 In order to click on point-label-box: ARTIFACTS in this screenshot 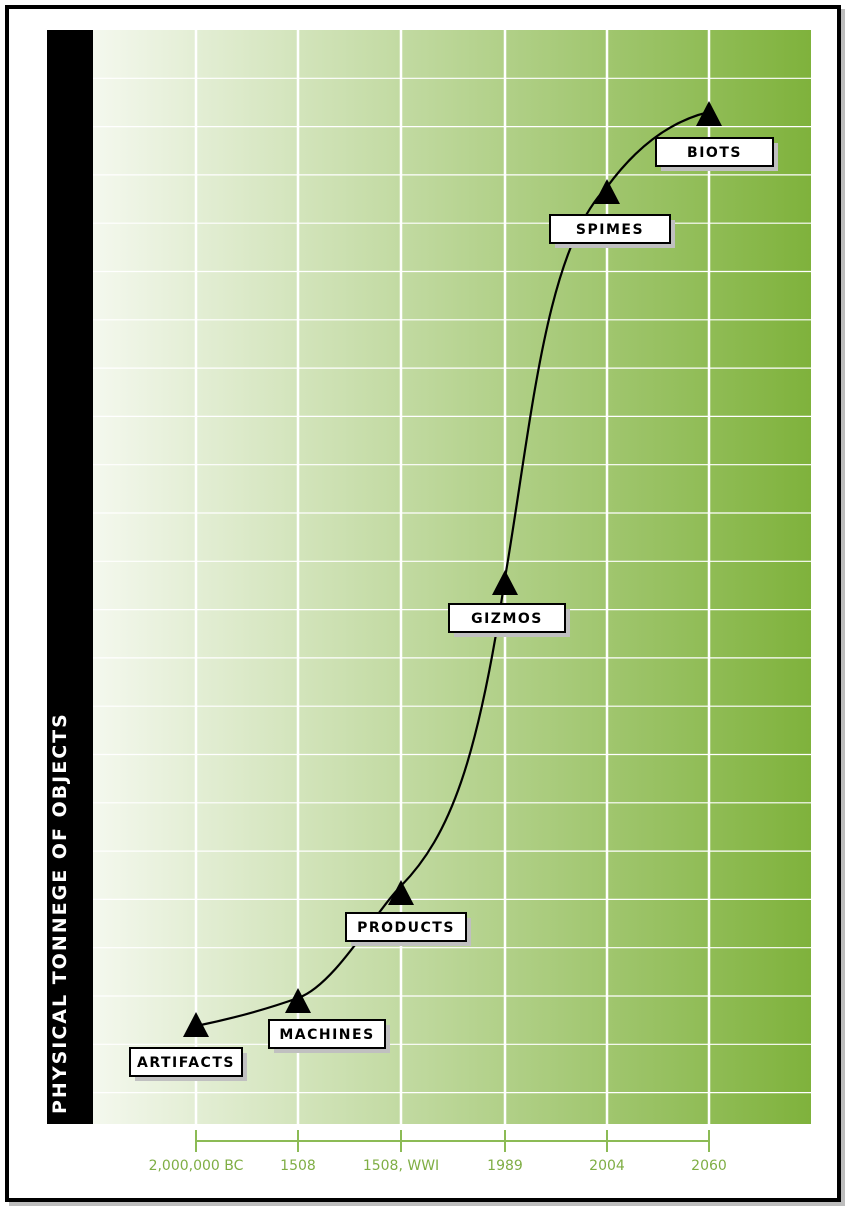, I will do `click(188, 1064)`.